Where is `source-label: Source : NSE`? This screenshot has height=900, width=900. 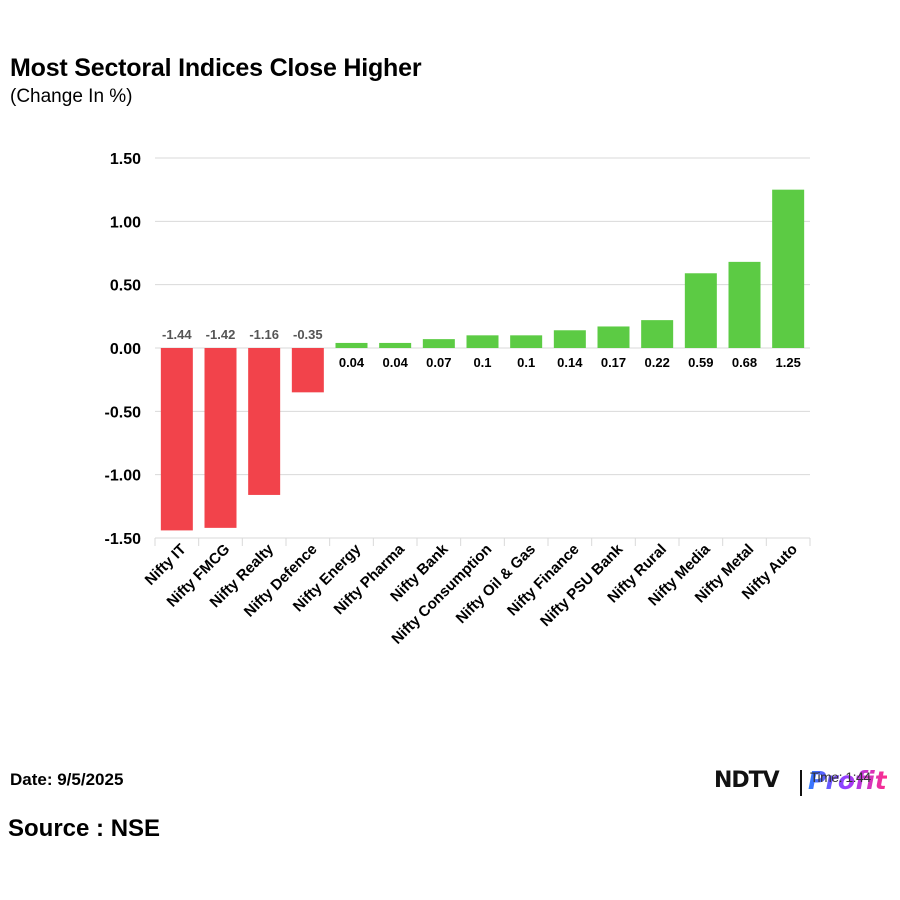 source-label: Source : NSE is located at coordinates (84, 828).